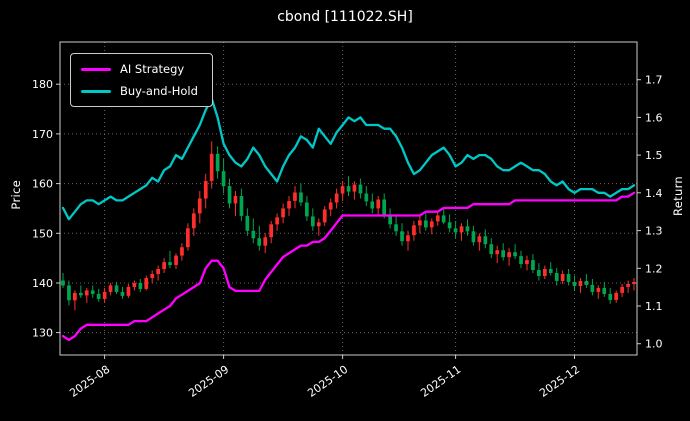 The height and width of the screenshot is (421, 690). I want to click on legend: AI Strategy Buy-and-Hold, so click(141, 80).